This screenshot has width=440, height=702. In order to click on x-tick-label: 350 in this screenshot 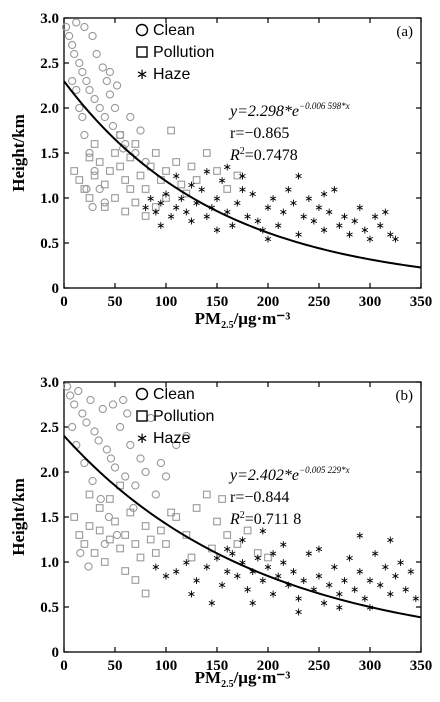, I will do `click(421, 666)`.